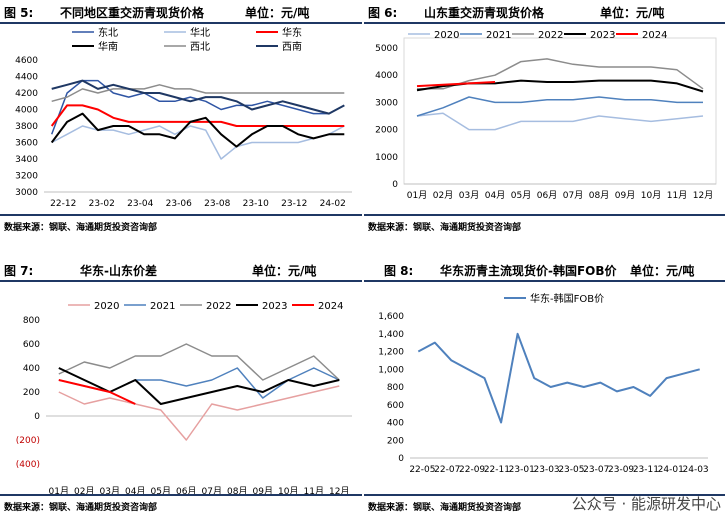  What do you see at coordinates (386, 49) in the screenshot?
I see `y-tick-label: 5000` at bounding box center [386, 49].